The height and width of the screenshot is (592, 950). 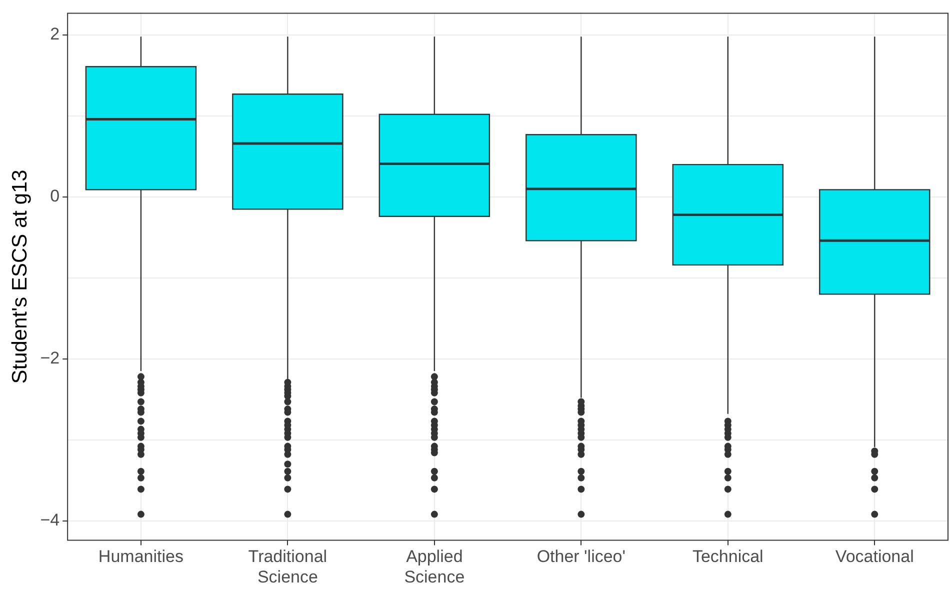 I want to click on y-tick-label: −2, so click(x=50, y=358).